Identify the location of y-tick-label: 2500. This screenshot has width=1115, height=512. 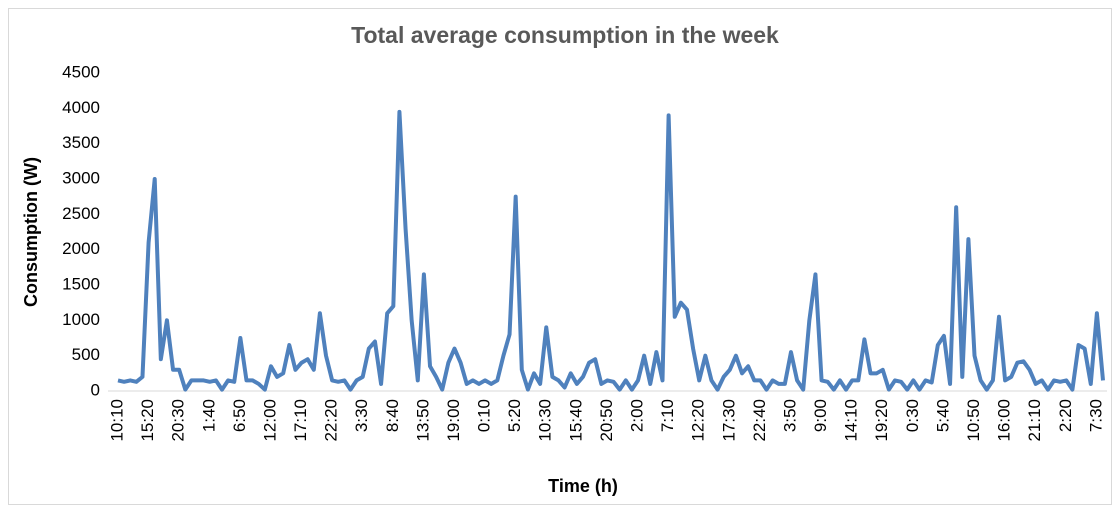
(81, 213).